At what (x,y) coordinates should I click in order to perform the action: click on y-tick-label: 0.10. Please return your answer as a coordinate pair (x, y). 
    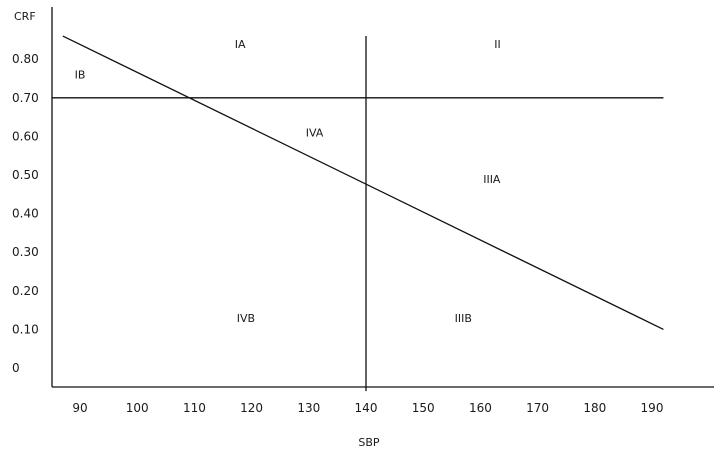
    Looking at the image, I should click on (25, 329).